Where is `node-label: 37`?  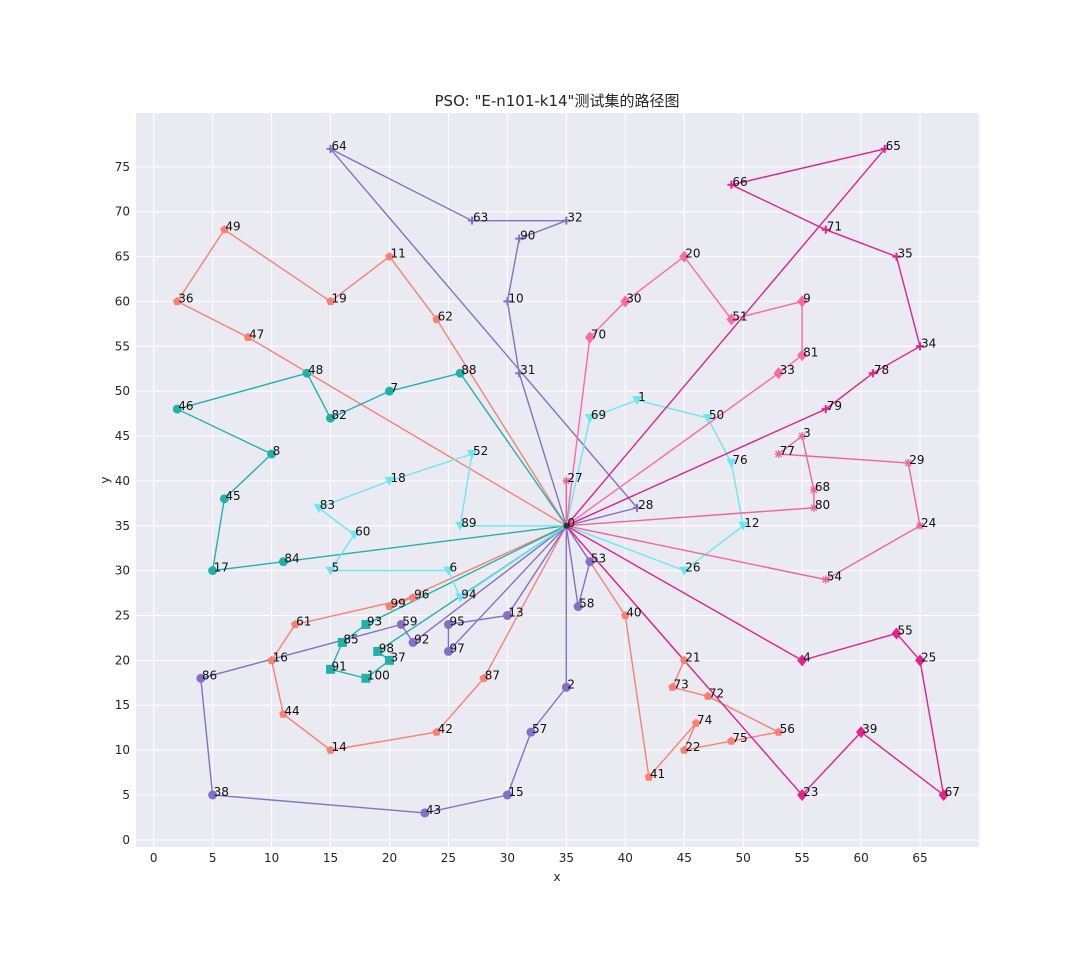
node-label: 37 is located at coordinates (397, 657).